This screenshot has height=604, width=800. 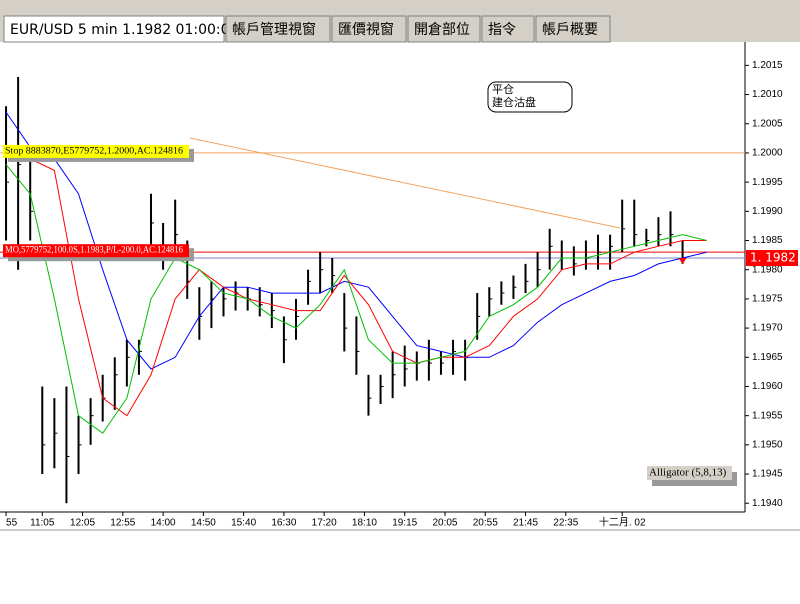 I want to click on y-tick-label: 1.1985, so click(x=767, y=240).